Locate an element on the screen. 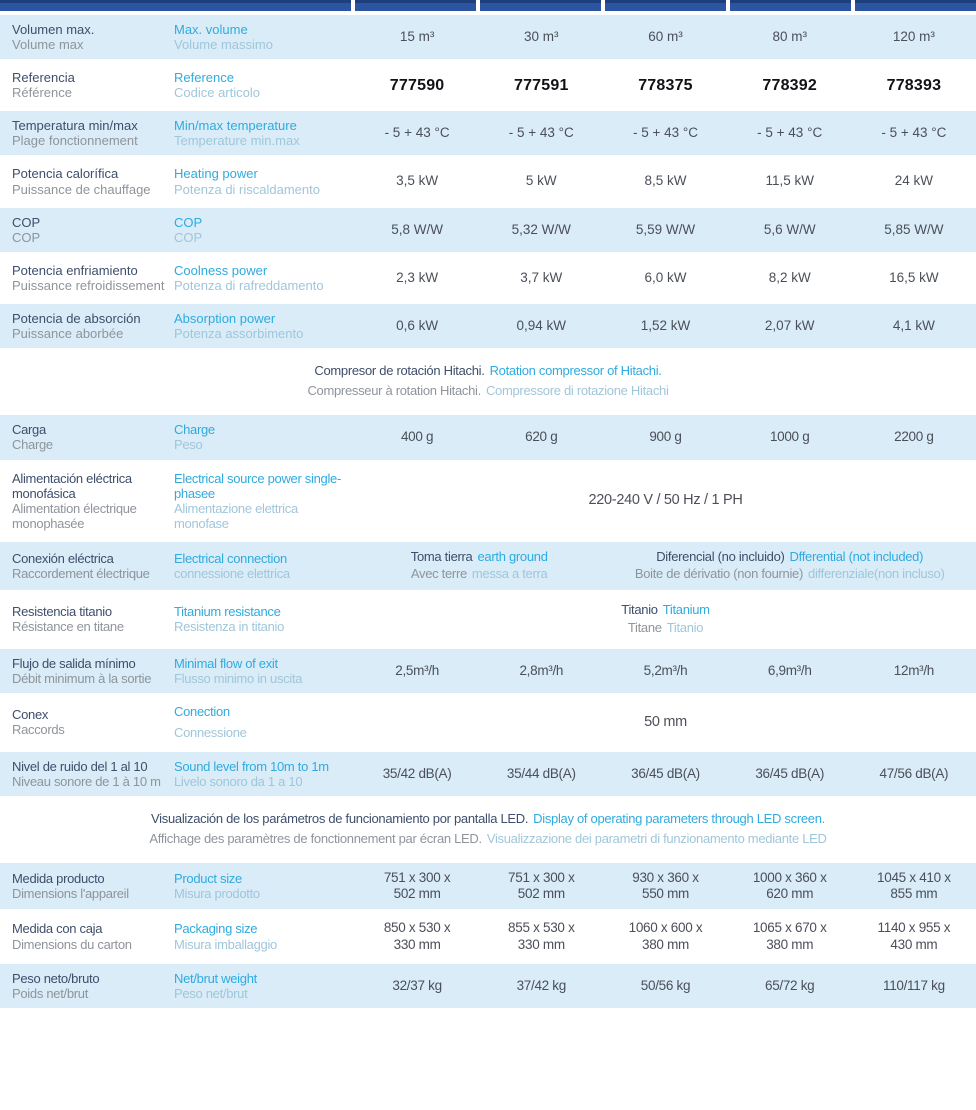  value-cell: 0,94 kW is located at coordinates (541, 325).